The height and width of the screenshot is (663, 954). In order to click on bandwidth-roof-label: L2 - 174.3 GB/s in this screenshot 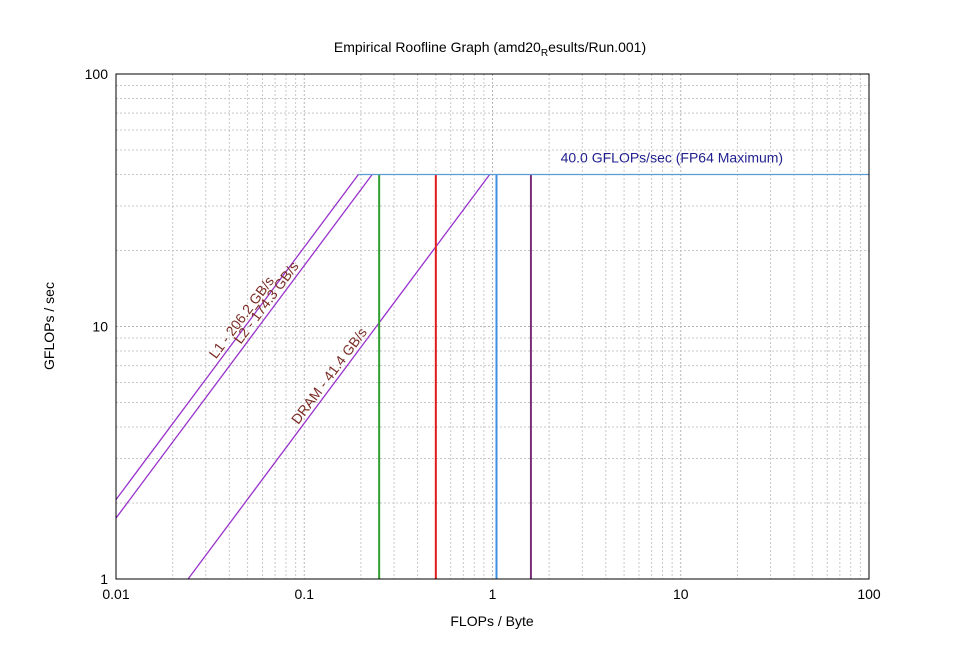, I will do `click(265, 302)`.